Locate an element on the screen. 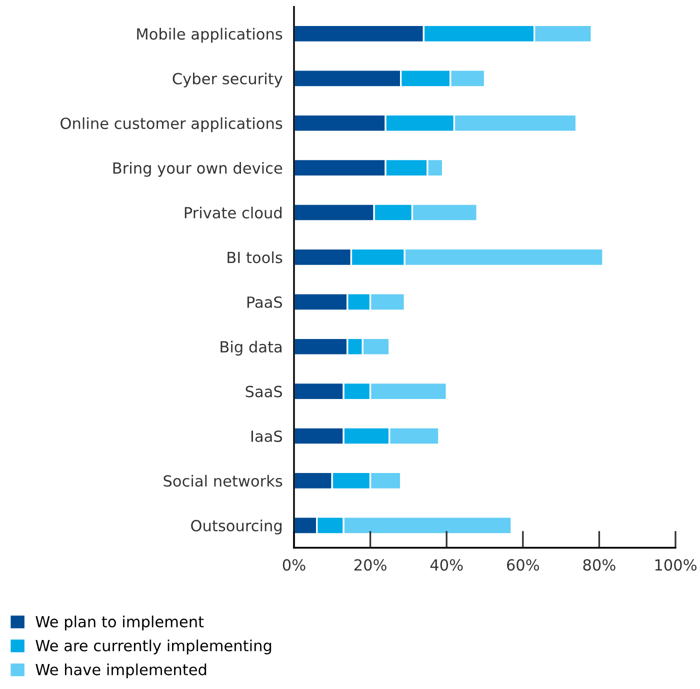  y-tick-label: Cyber security is located at coordinates (227, 80).